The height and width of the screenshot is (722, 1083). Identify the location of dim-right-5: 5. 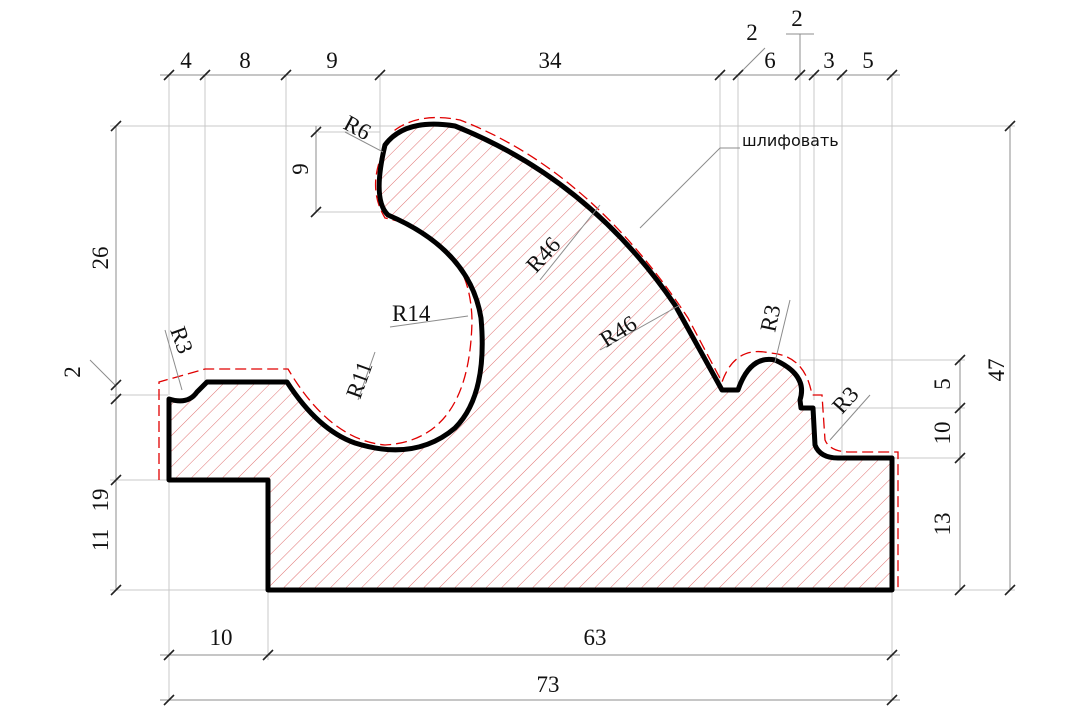
(942, 384).